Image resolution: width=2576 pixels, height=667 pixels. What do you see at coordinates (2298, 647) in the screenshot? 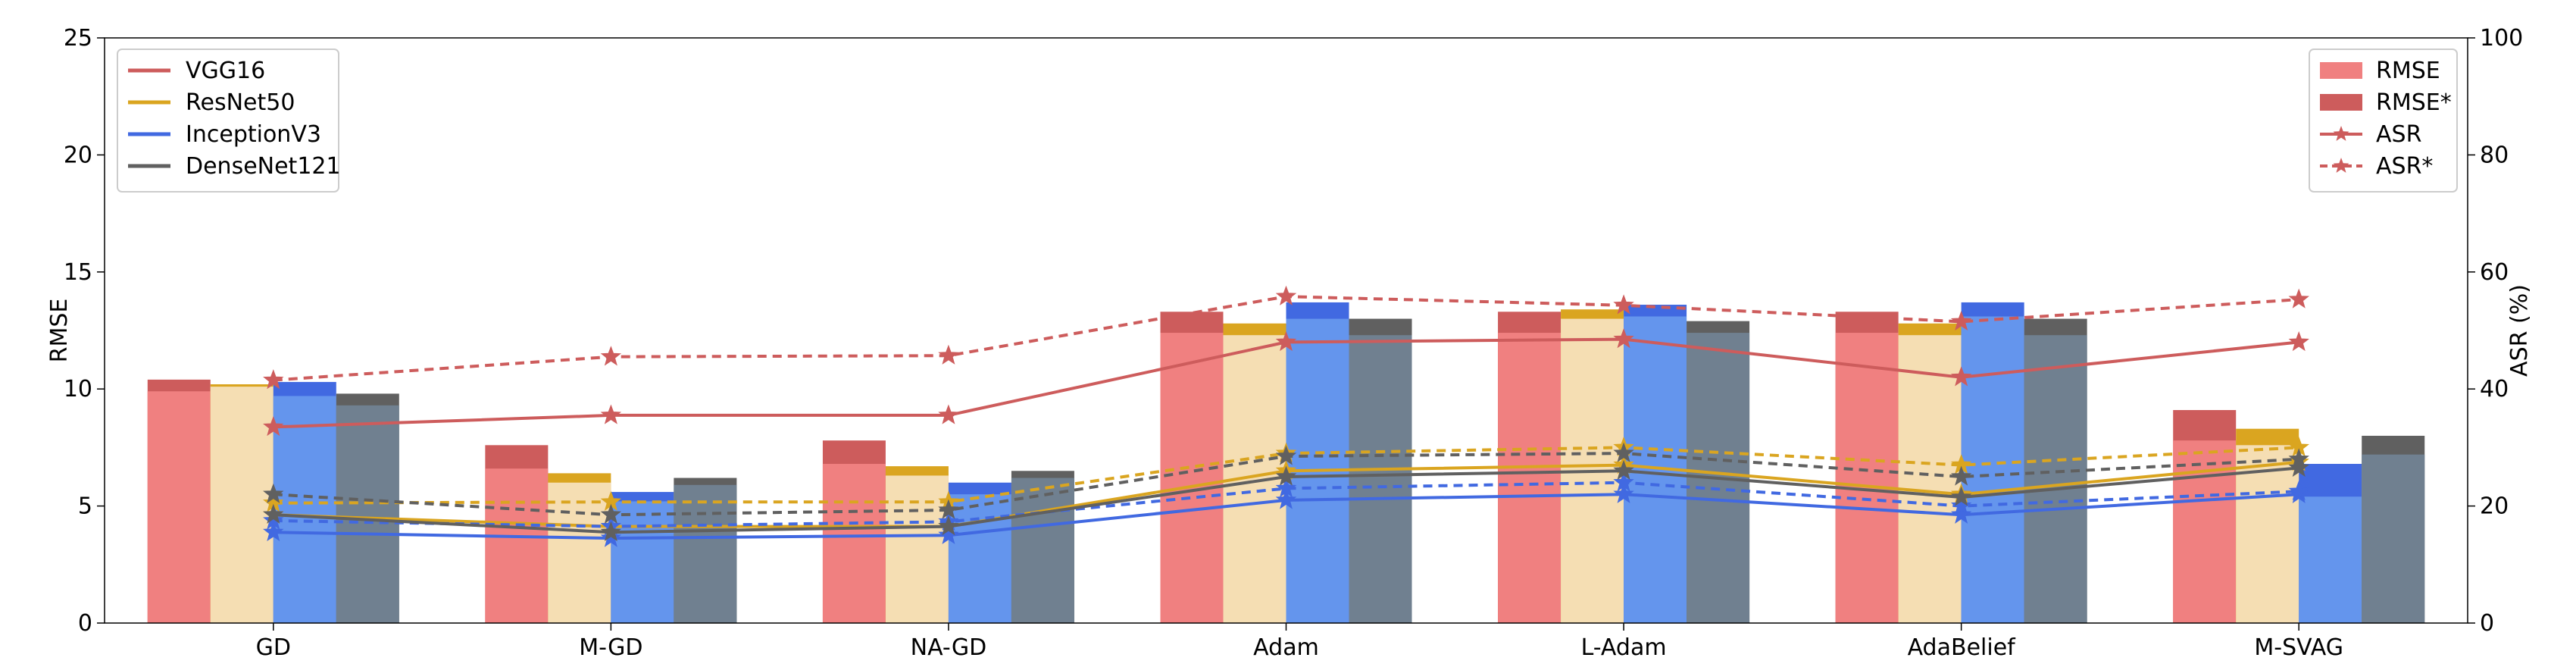
I see `x-tick-label: M-SVAG` at bounding box center [2298, 647].